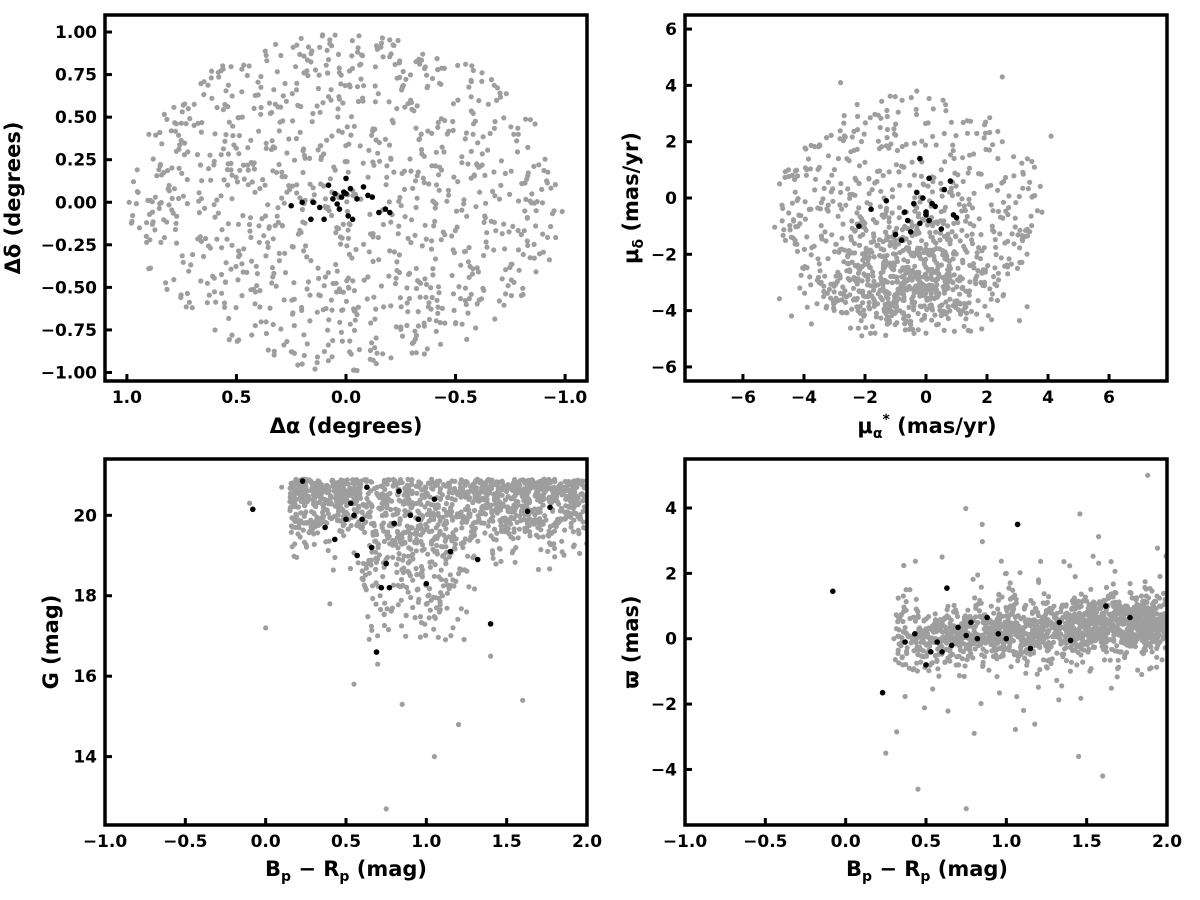  Describe the element at coordinates (507, 842) in the screenshot. I see `x-tick-label: 1.5` at that location.